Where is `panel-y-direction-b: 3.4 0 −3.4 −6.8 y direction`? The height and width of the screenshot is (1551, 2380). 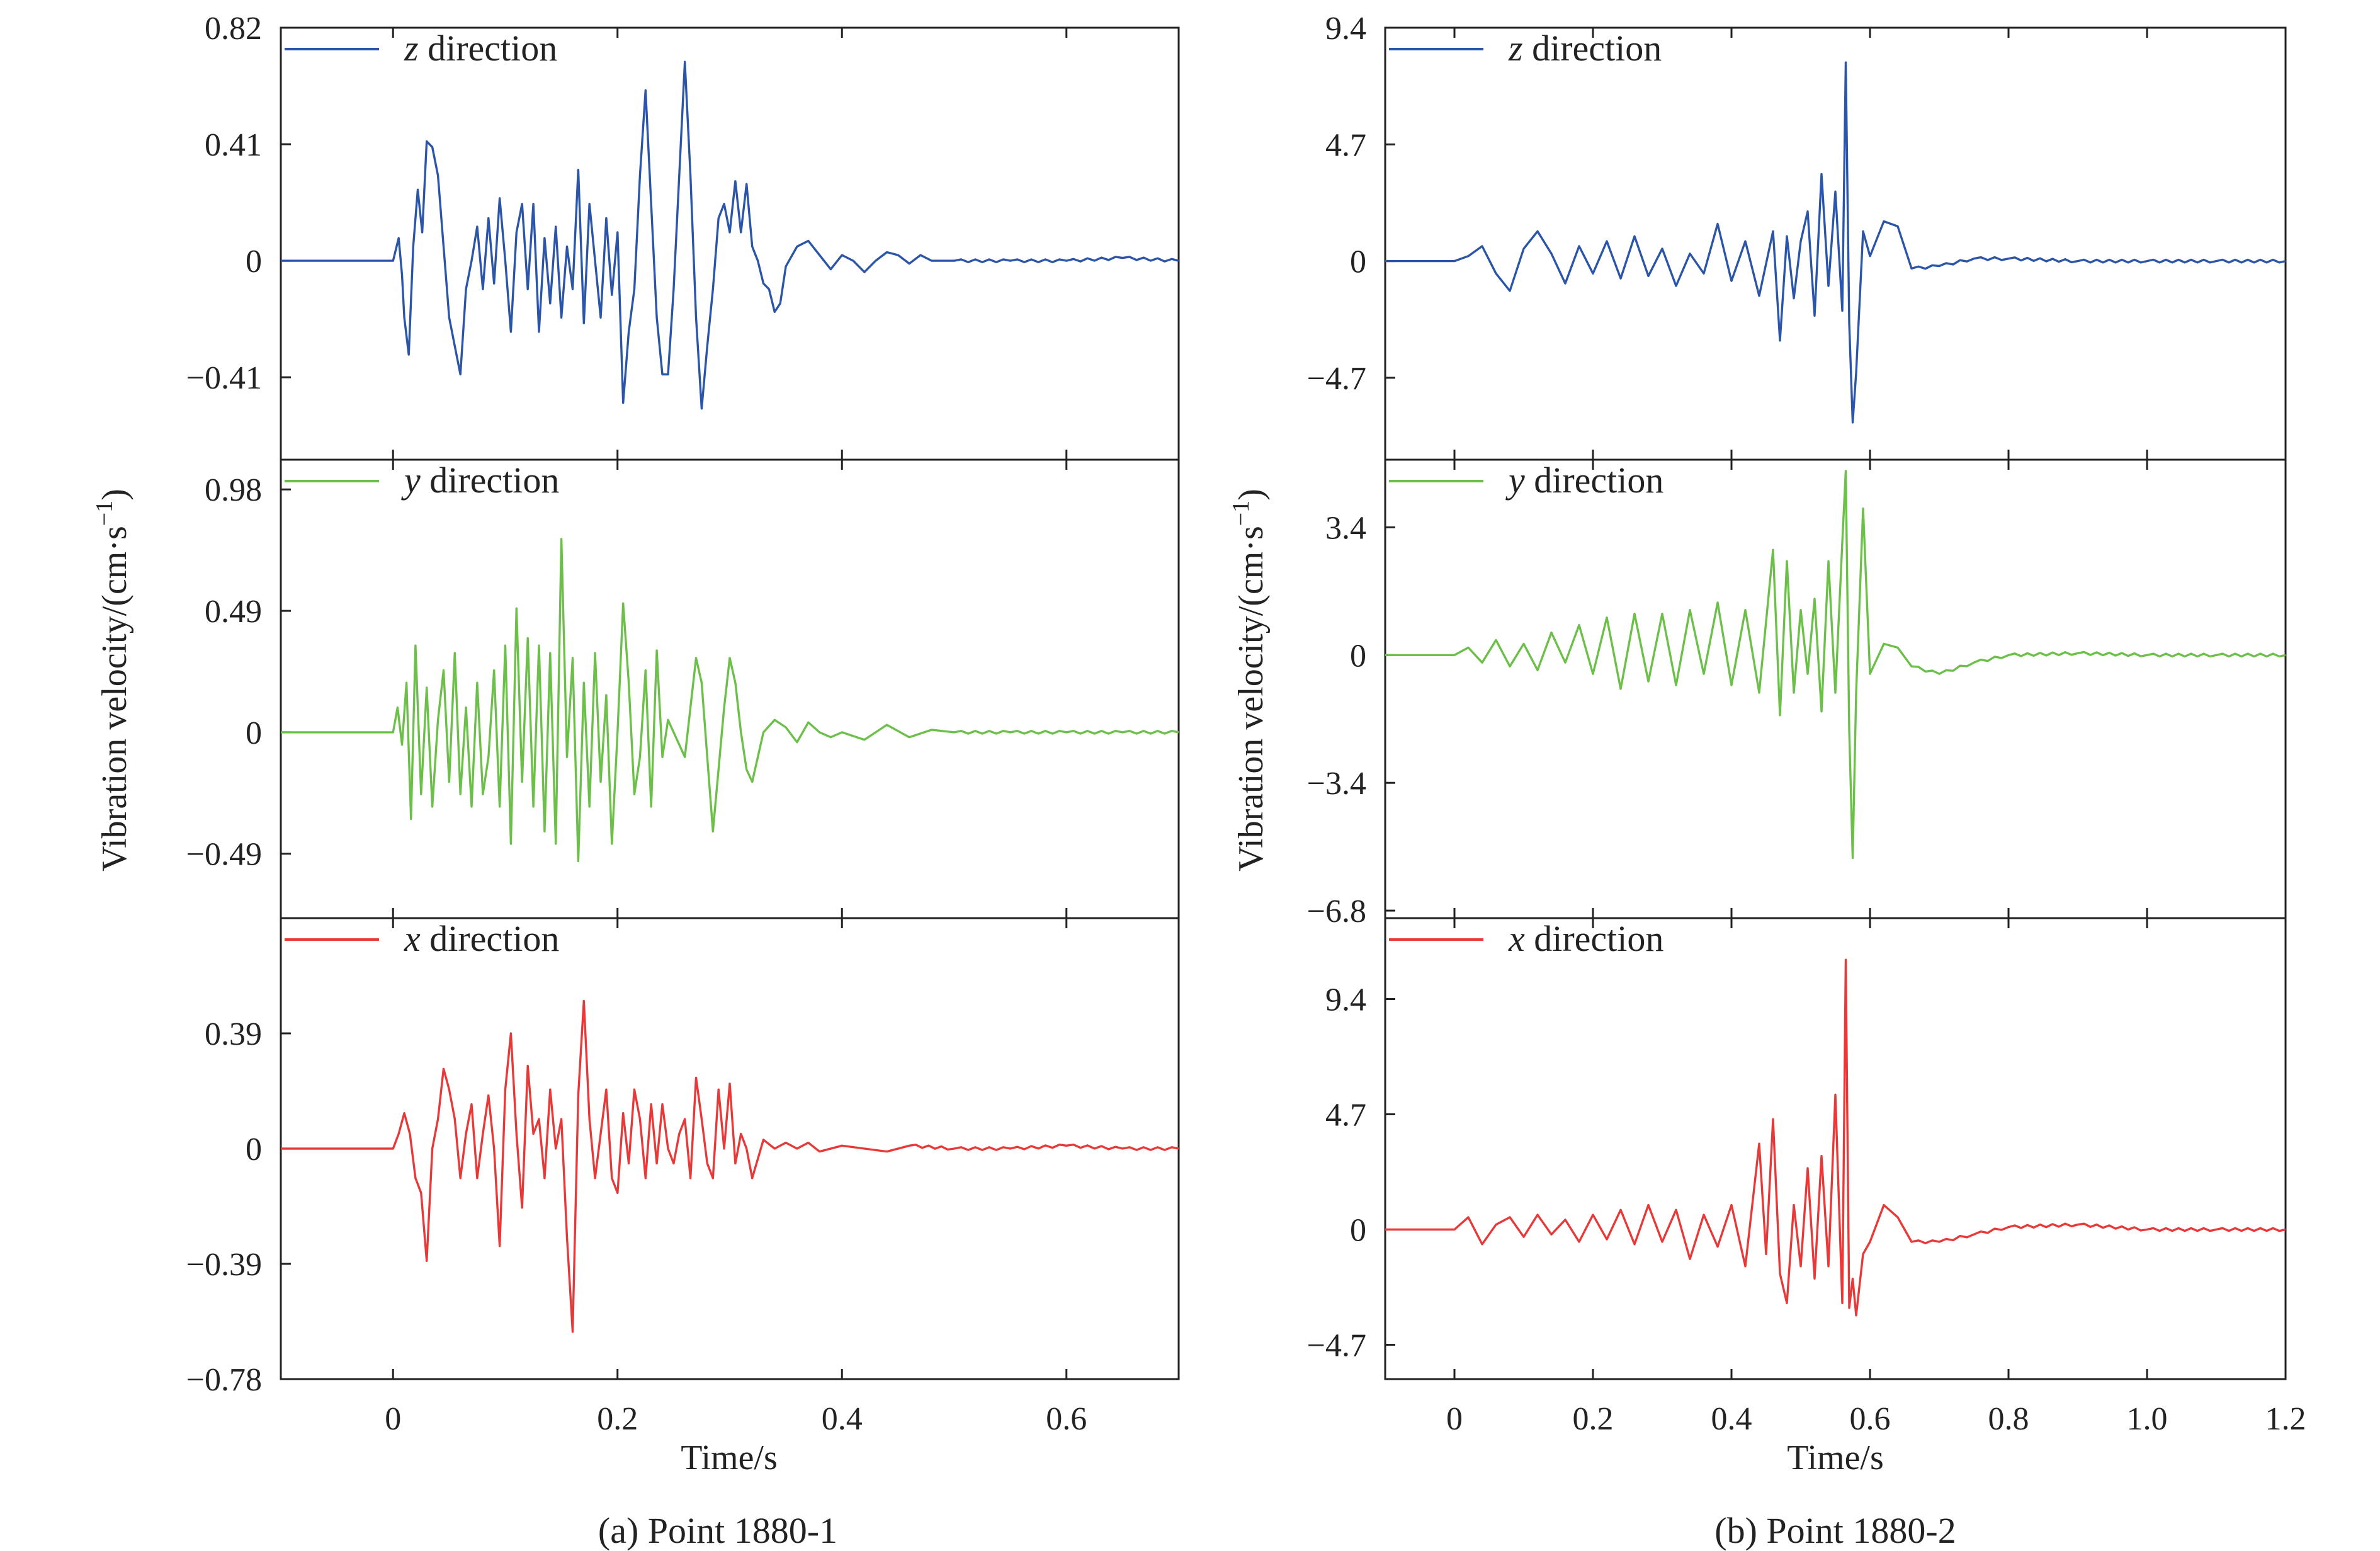 panel-y-direction-b: 3.4 0 −3.4 −6.8 y direction is located at coordinates (1797, 694).